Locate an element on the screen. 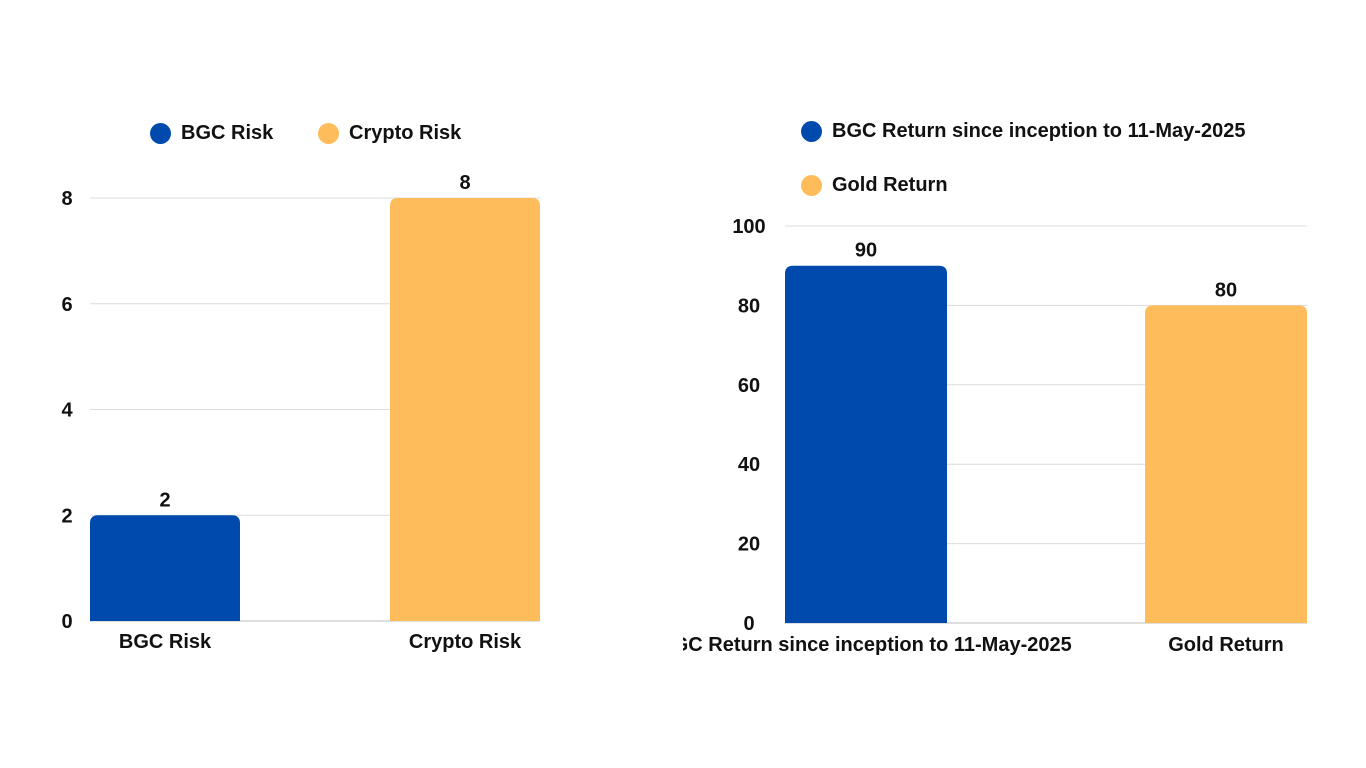 Image resolution: width=1366 pixels, height=768 pixels. y-tick-label: 100 is located at coordinates (748, 227).